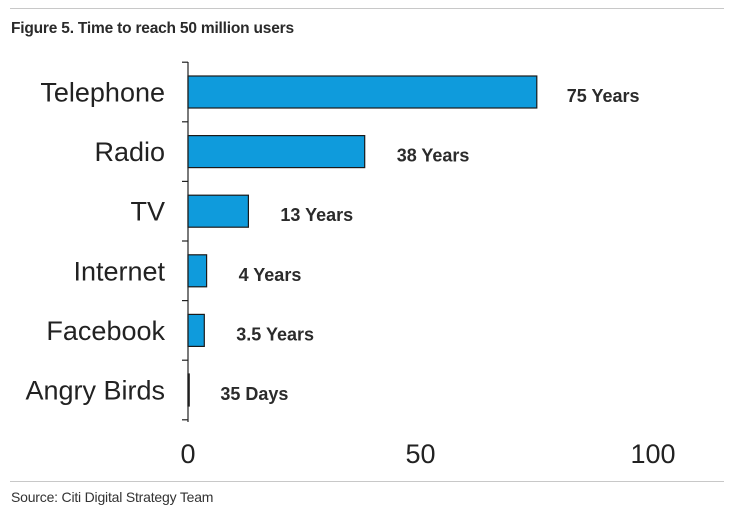 This screenshot has height=523, width=734. Describe the element at coordinates (367, 481) in the screenshot. I see `bottom-divider` at that location.